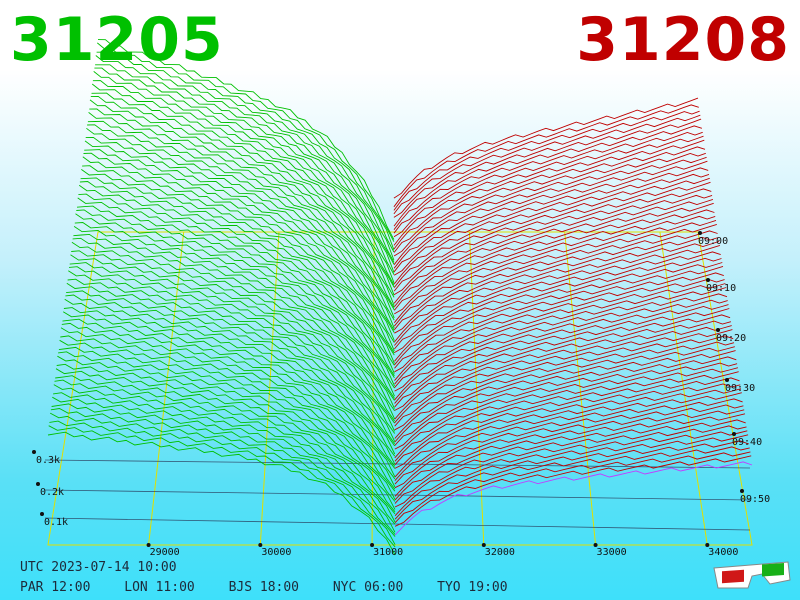 Image resolution: width=800 pixels, height=600 pixels. I want to click on 3d-glasses-icon, so click(752, 575).